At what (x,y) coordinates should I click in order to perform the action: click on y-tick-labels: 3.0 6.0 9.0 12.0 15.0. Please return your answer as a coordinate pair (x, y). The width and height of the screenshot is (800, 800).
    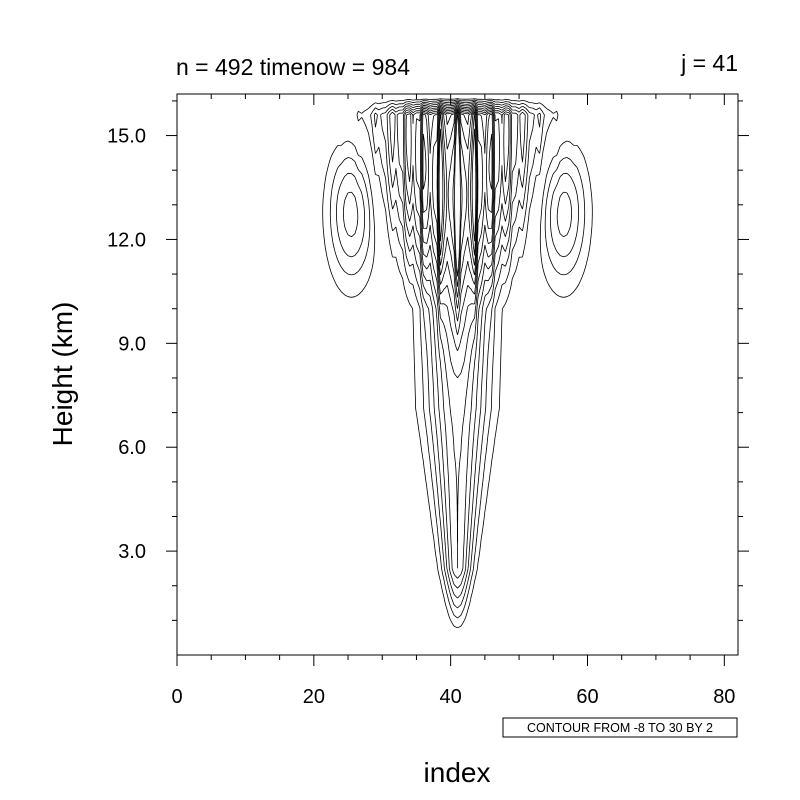
    Looking at the image, I should click on (126, 345).